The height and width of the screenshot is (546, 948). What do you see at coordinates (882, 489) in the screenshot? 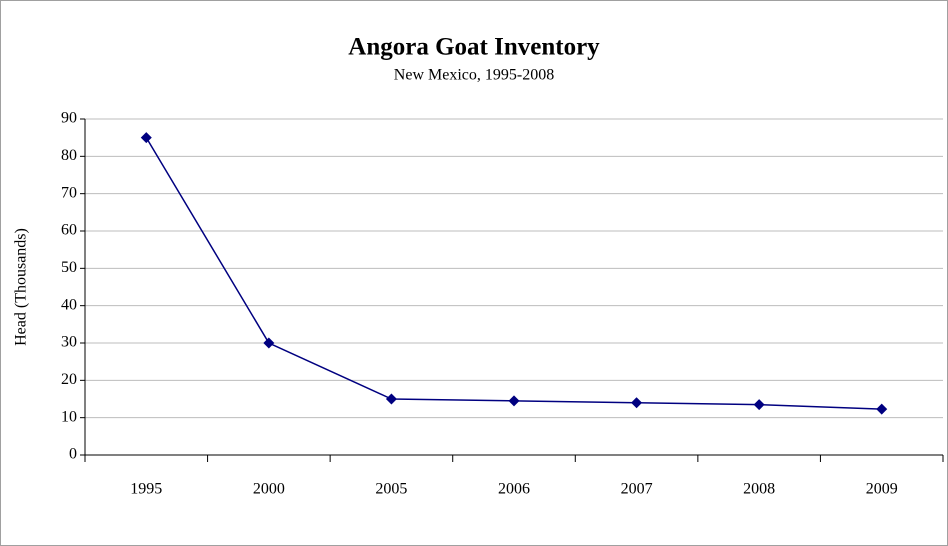
I see `x-tick-label: 2009` at bounding box center [882, 489].